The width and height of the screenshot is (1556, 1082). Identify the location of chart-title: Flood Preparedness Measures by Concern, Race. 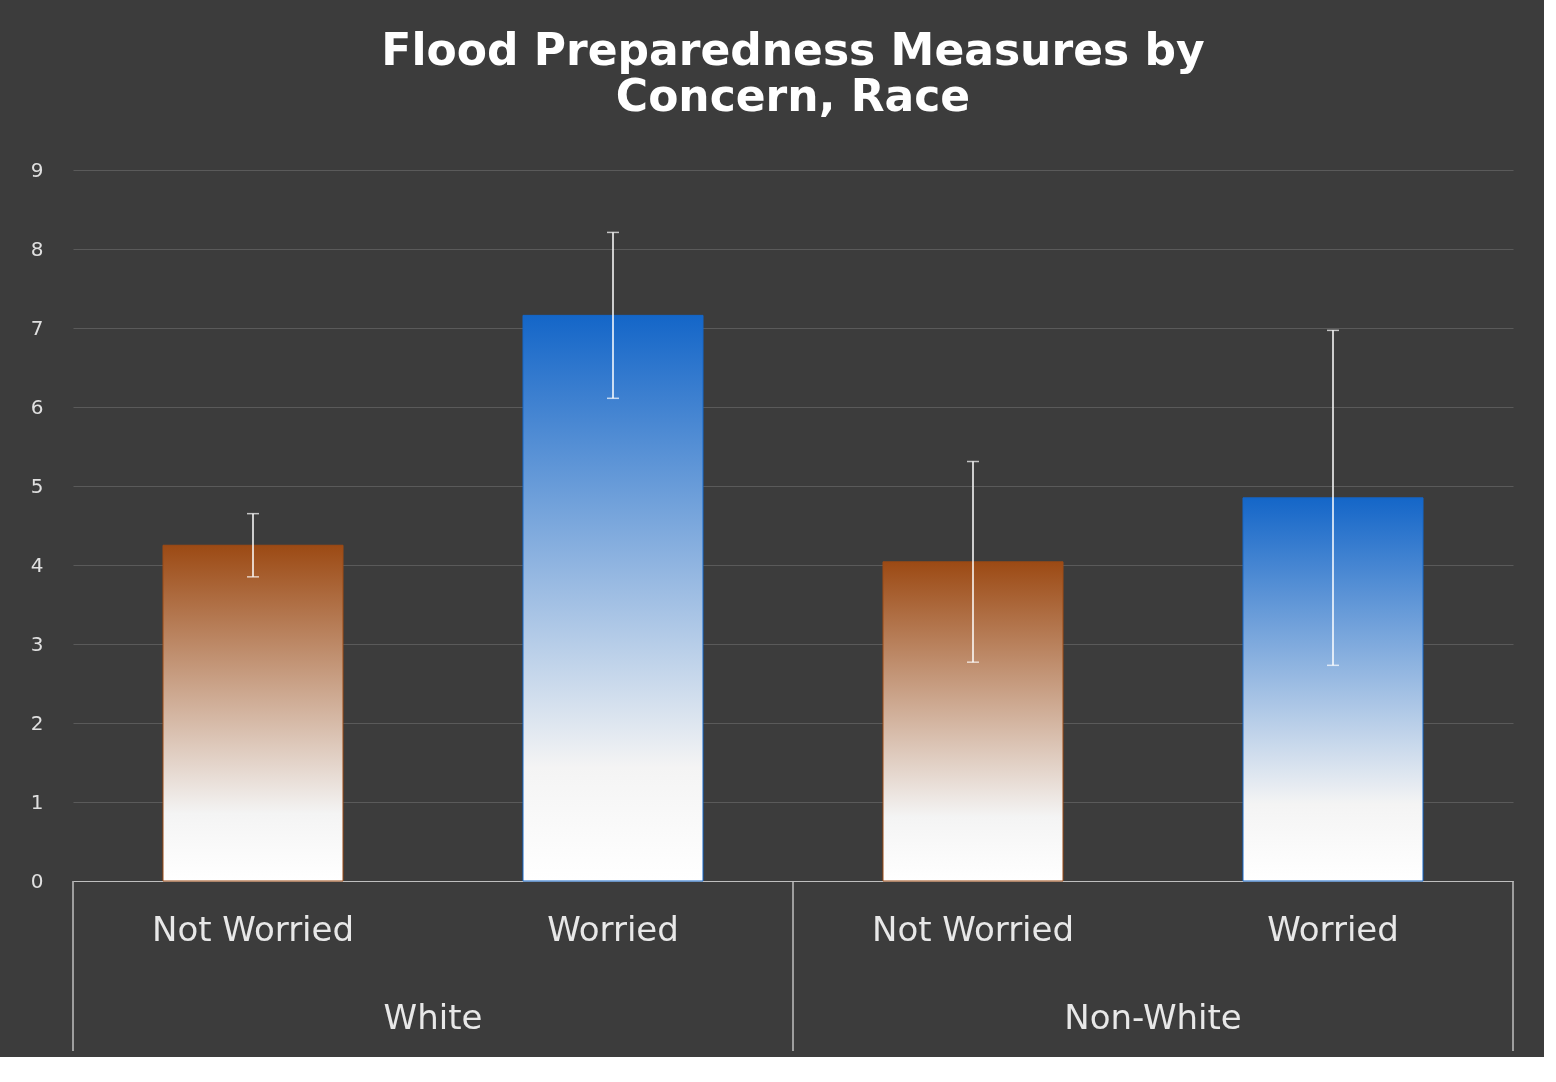
(793, 72).